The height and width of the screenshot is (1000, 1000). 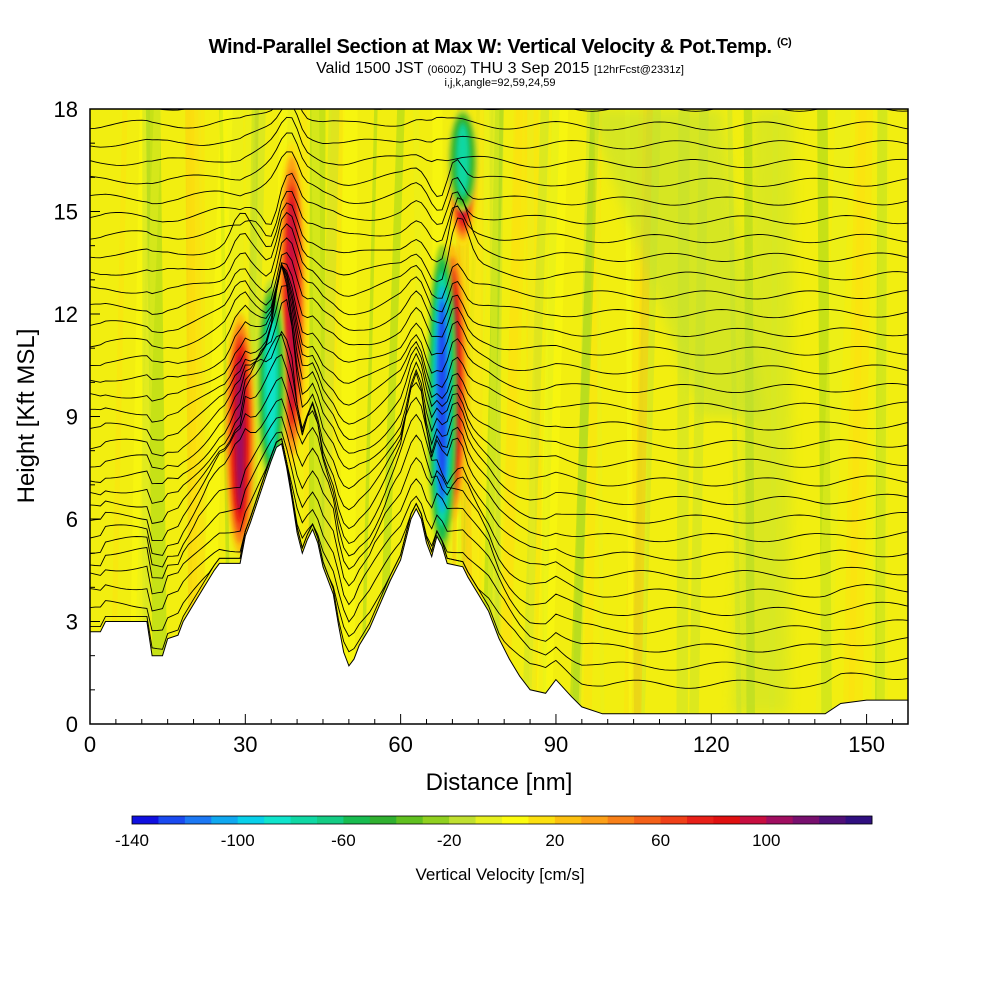 What do you see at coordinates (66, 109) in the screenshot?
I see `y-tick-label: 18` at bounding box center [66, 109].